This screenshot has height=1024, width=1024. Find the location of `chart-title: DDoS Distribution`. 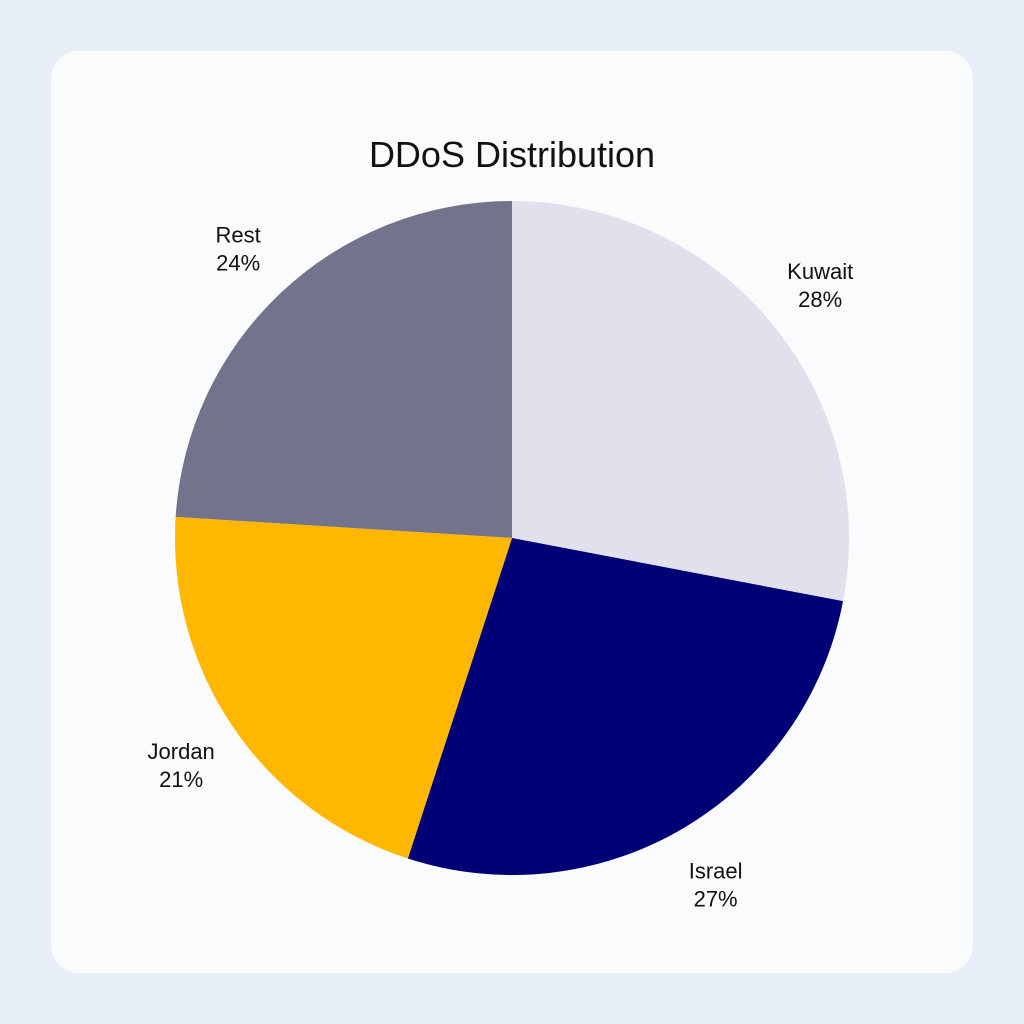

chart-title: DDoS Distribution is located at coordinates (512, 154).